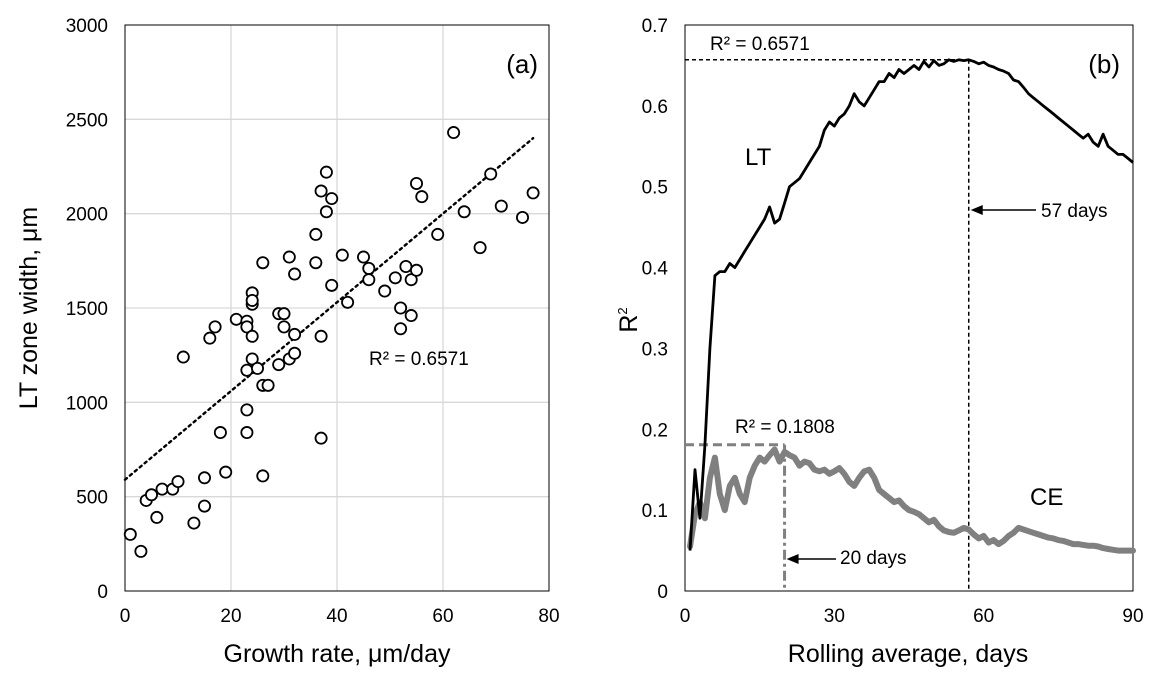  Describe the element at coordinates (419, 359) in the screenshot. I see `panel-a-r2-label: R² = 0.6571` at that location.